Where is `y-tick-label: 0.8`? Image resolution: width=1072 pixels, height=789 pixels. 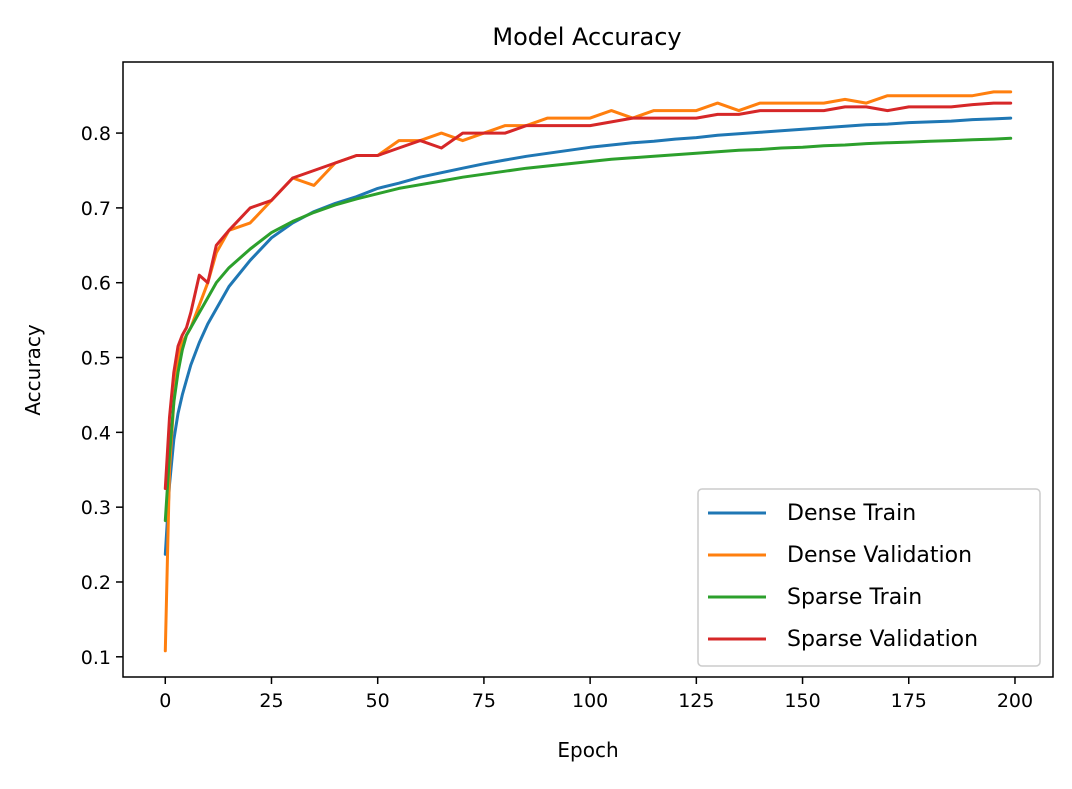 y-tick-label: 0.8 is located at coordinates (96, 134).